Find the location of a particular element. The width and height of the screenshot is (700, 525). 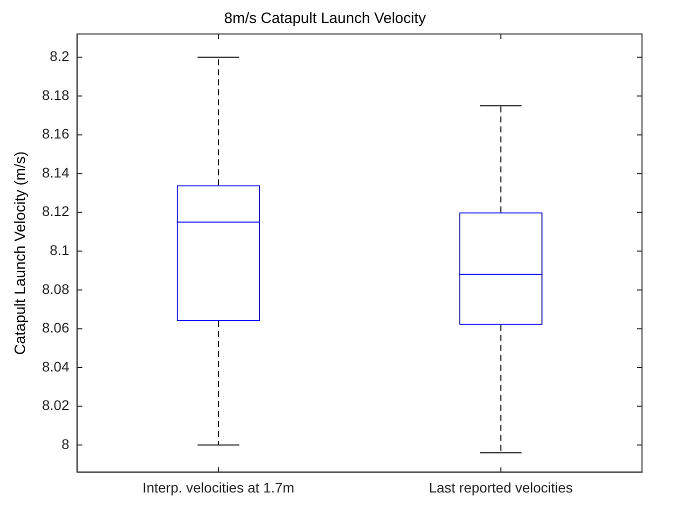

x-tick-label: Interp. velocities at 1.7m is located at coordinates (218, 487).